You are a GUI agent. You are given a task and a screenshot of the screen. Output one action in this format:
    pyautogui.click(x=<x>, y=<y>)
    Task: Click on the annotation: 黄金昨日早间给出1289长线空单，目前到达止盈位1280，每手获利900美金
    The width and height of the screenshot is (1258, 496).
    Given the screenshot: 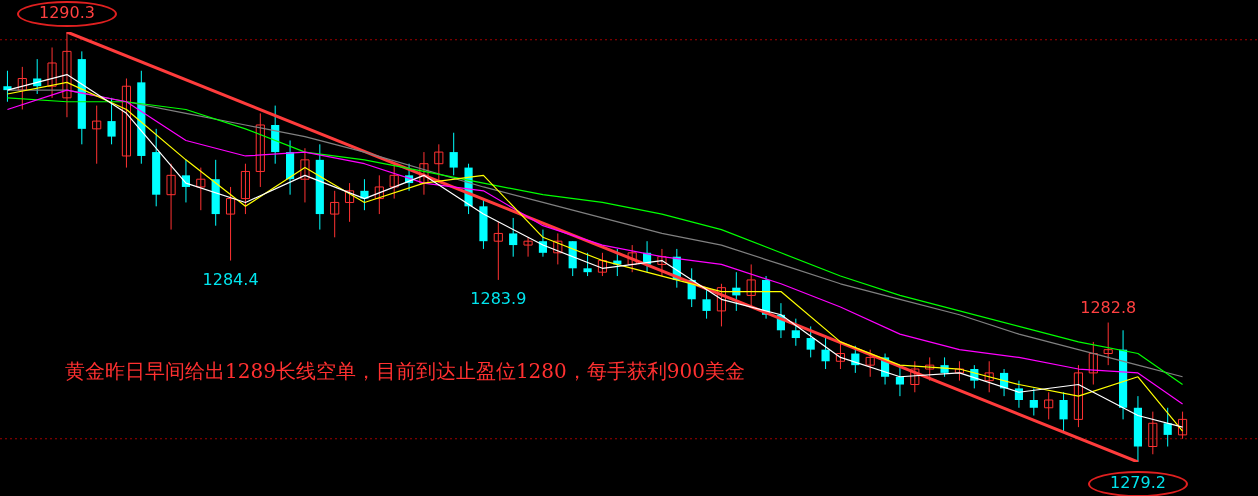 What is the action you would take?
    pyautogui.click(x=405, y=371)
    